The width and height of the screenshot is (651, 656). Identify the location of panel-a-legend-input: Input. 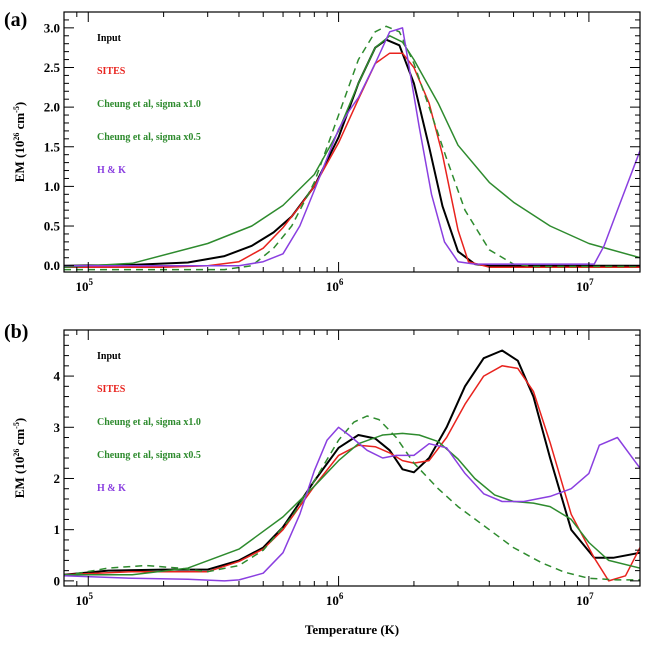
(109, 38).